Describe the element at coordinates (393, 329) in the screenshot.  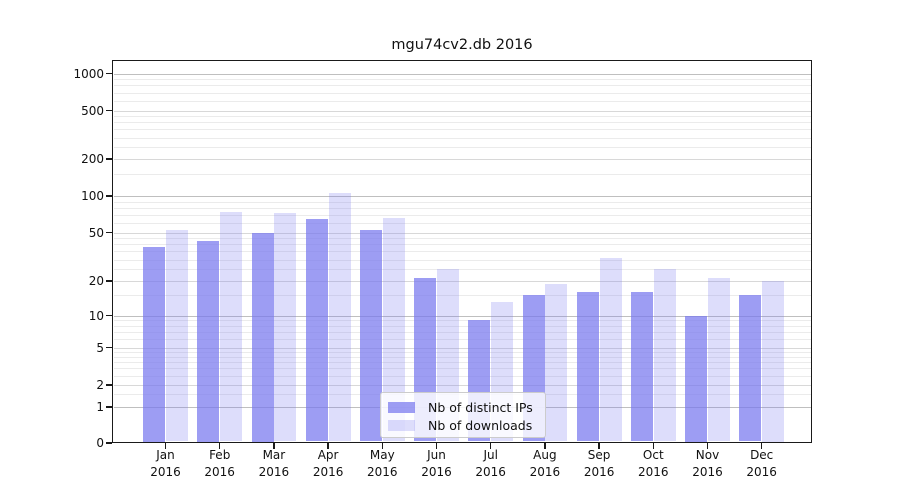
I see `bar-downloads-may` at that location.